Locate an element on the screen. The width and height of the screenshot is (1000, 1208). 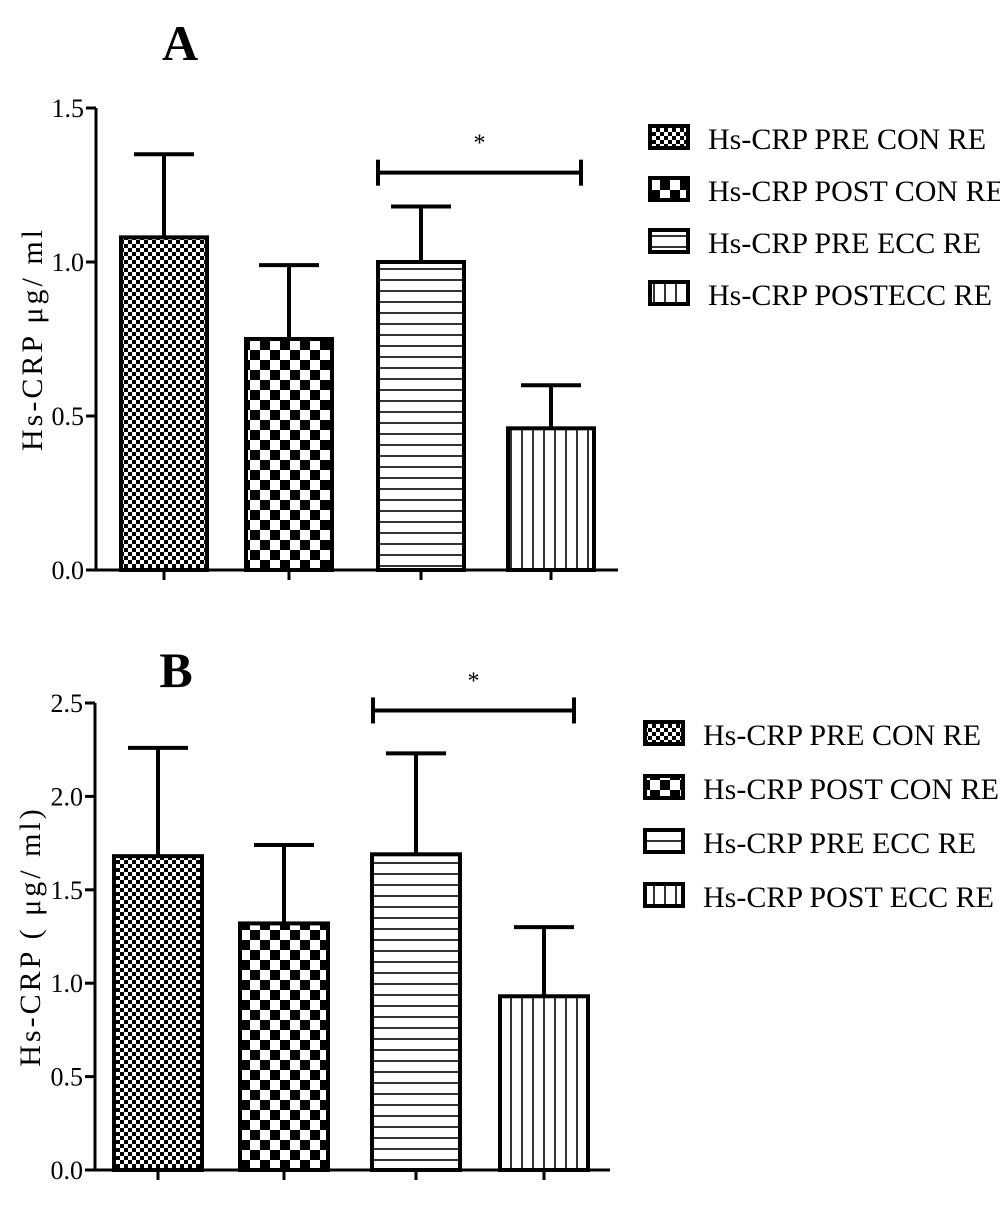
panel0-label: A is located at coordinates (180, 43).